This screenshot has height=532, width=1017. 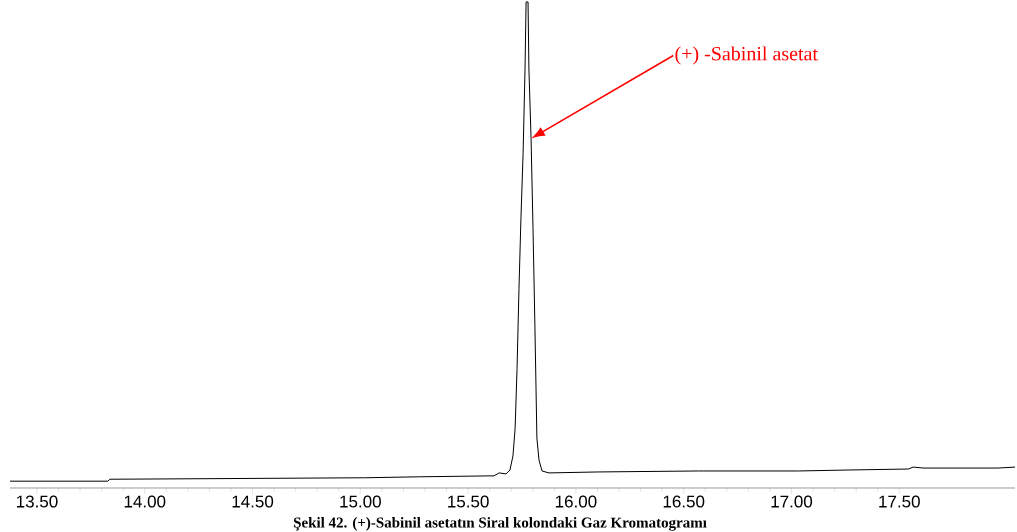 I want to click on x-tick-label: 14.50, so click(x=253, y=501).